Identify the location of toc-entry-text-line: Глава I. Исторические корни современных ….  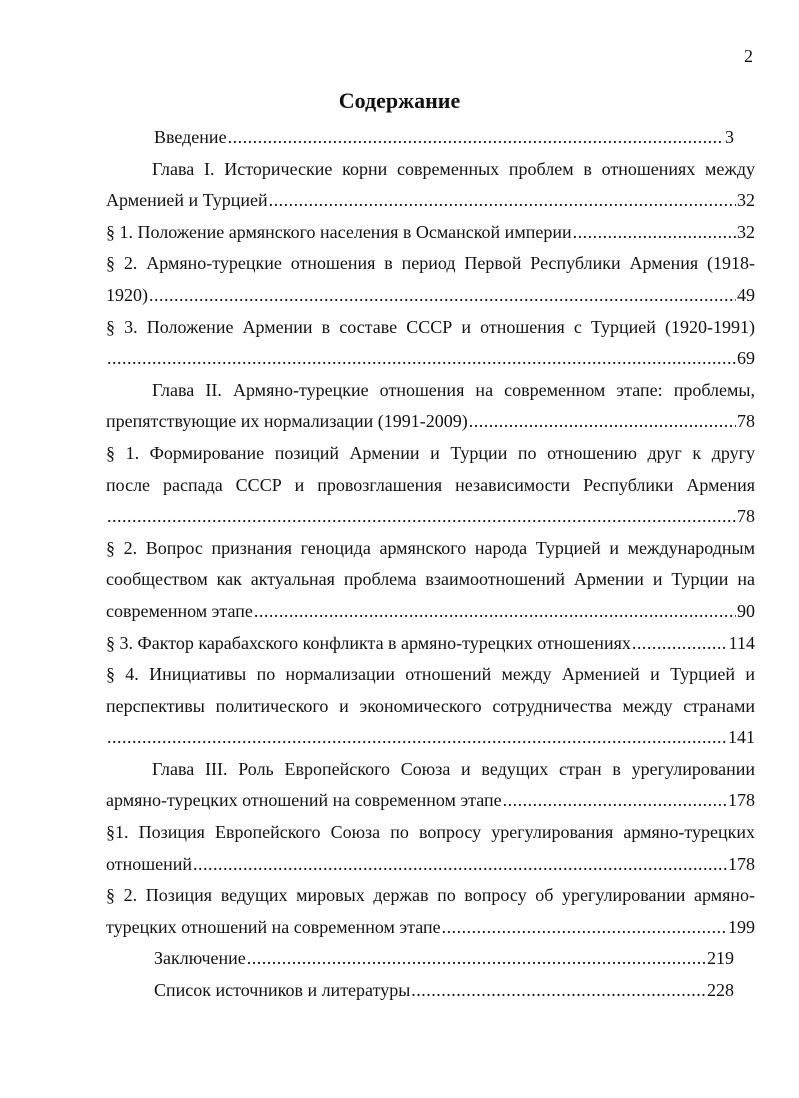
(453, 168).